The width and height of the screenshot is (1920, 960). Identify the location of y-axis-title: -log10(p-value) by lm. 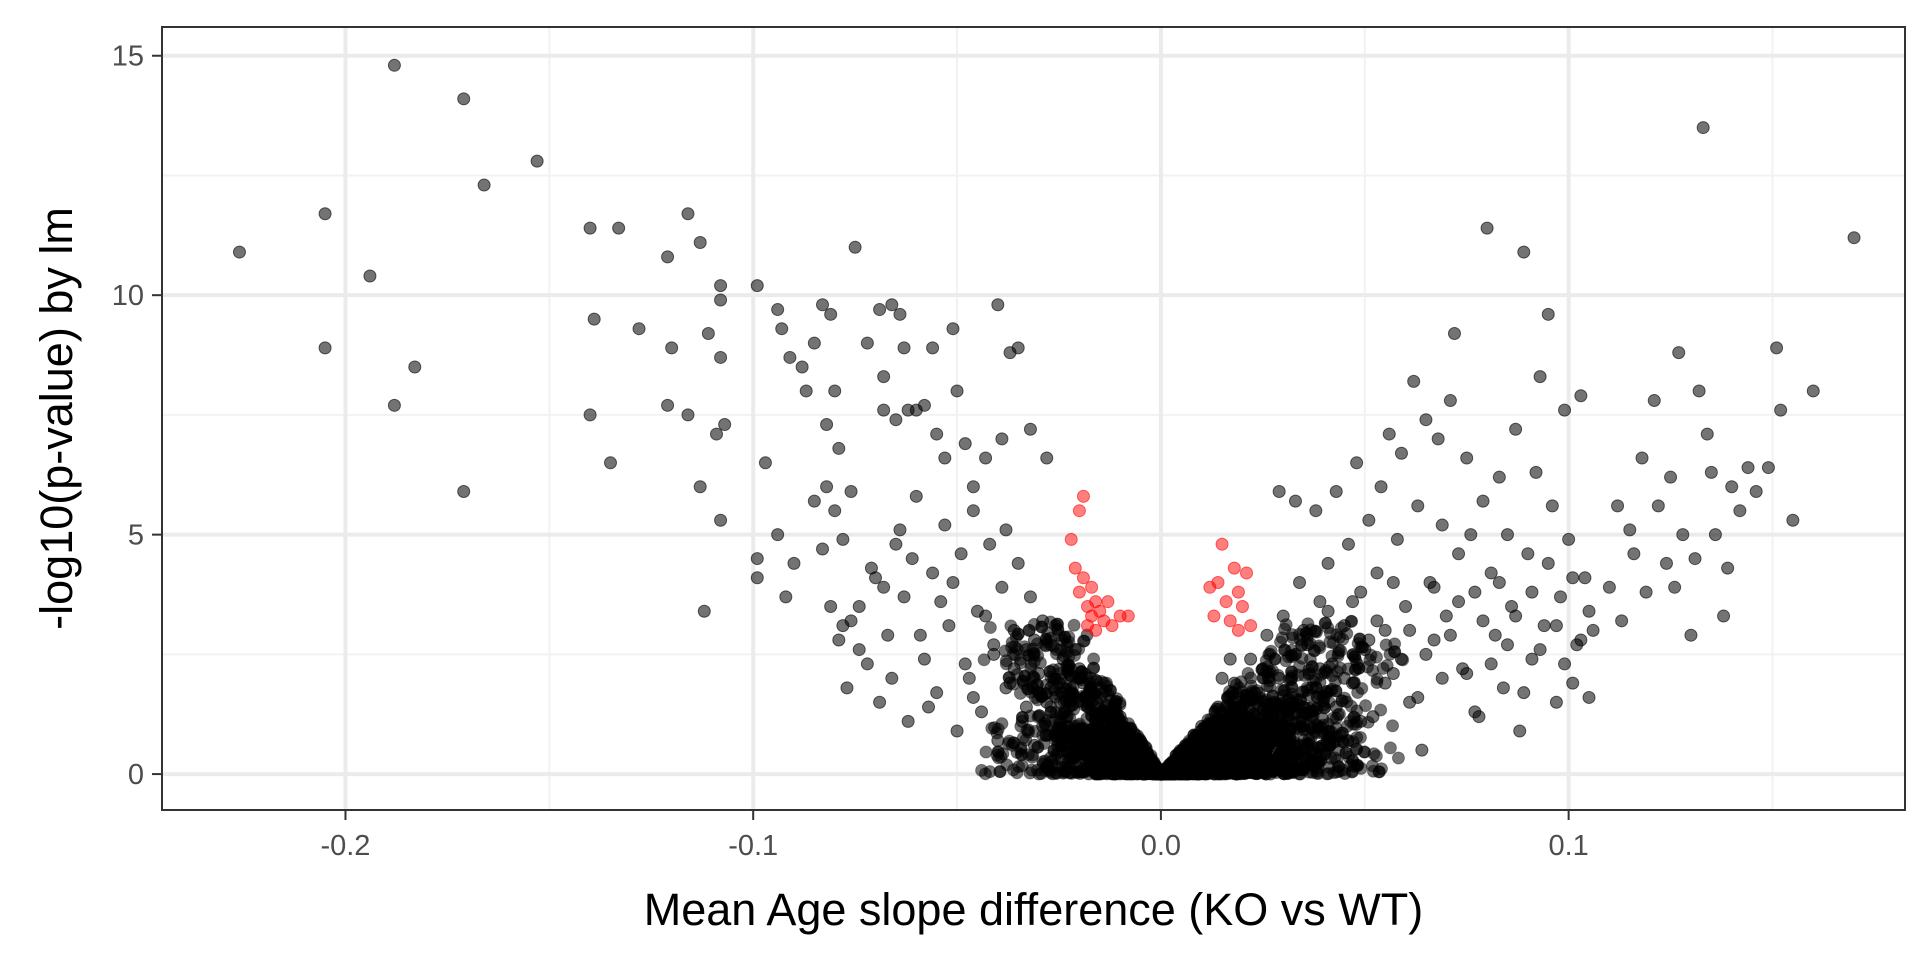
(56, 418).